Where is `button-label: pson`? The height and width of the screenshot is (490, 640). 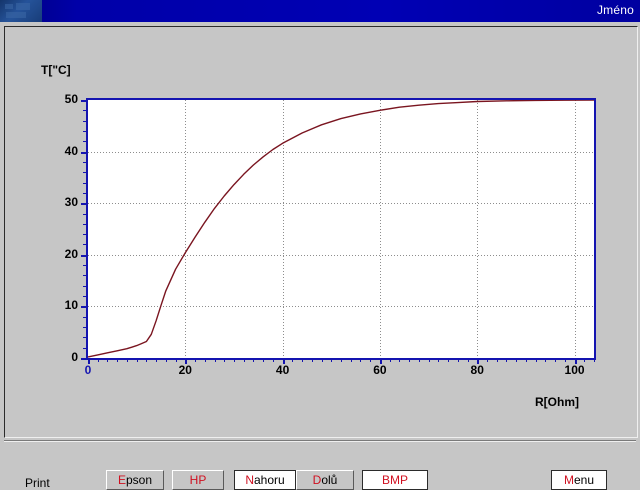 button-label: pson is located at coordinates (139, 480).